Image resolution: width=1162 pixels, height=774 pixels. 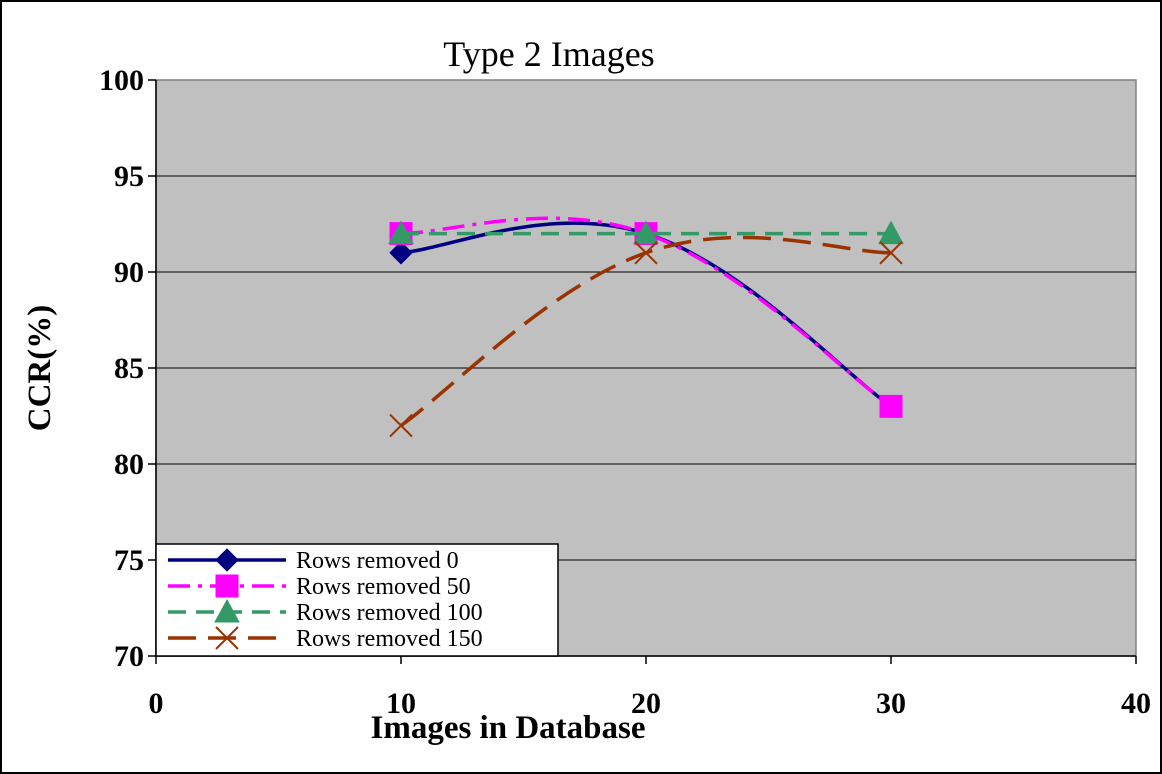 I want to click on x-tick-label: 40, so click(x=1136, y=703).